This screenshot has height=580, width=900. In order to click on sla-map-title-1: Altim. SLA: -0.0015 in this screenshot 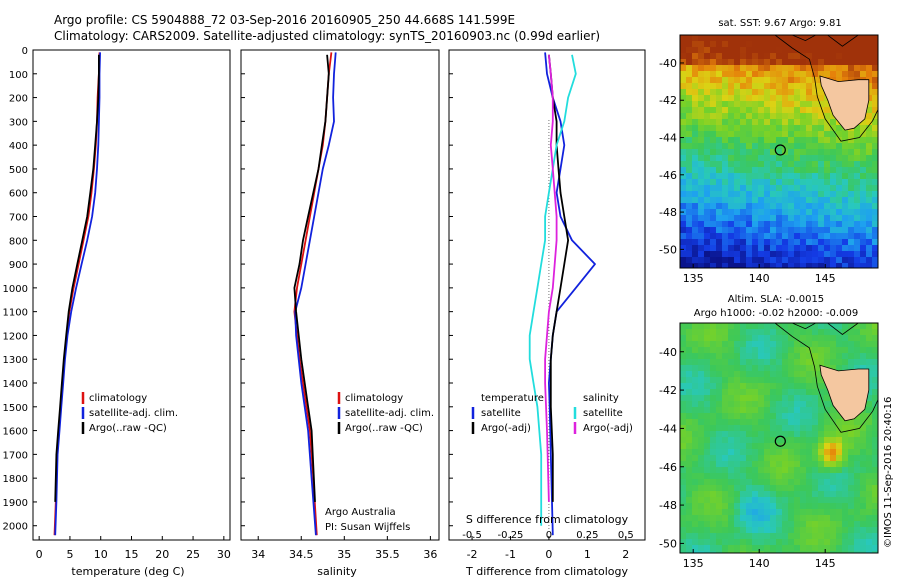, I will do `click(776, 299)`.